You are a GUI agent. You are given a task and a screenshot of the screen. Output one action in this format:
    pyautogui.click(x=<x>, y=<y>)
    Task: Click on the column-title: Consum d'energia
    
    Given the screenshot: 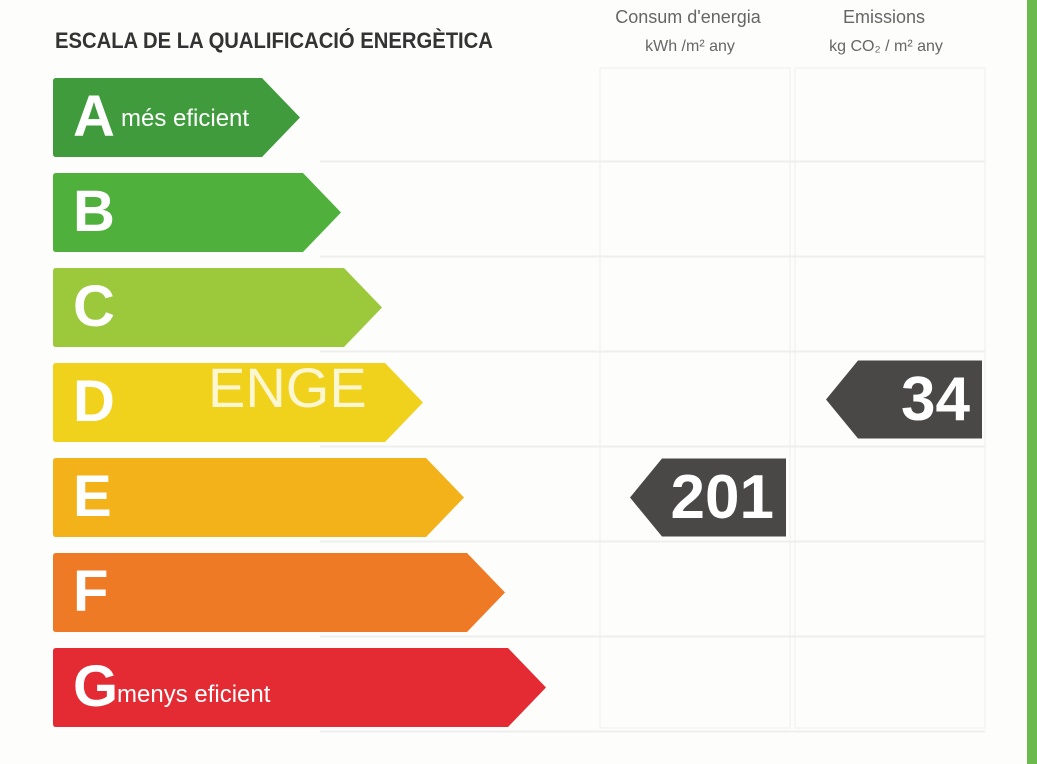 What is the action you would take?
    pyautogui.click(x=688, y=17)
    